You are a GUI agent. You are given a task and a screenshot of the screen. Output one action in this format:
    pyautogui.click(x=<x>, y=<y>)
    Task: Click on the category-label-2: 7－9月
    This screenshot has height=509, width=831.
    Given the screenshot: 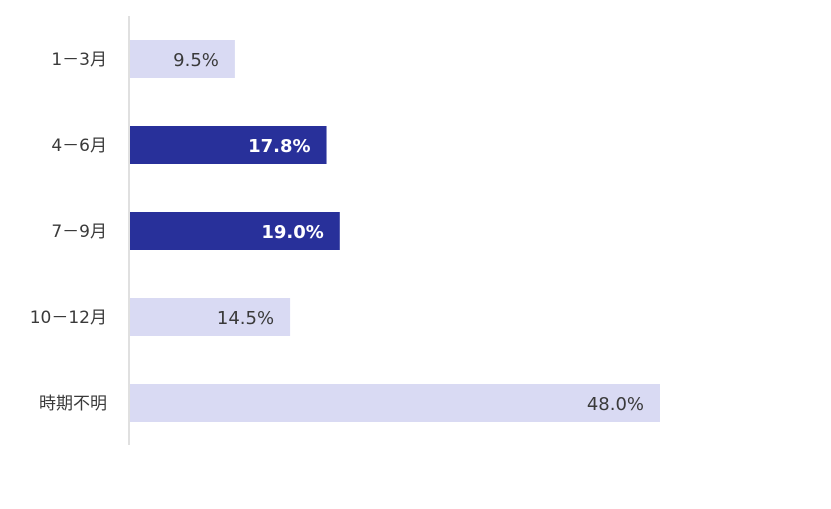 What is the action you would take?
    pyautogui.click(x=79, y=232)
    